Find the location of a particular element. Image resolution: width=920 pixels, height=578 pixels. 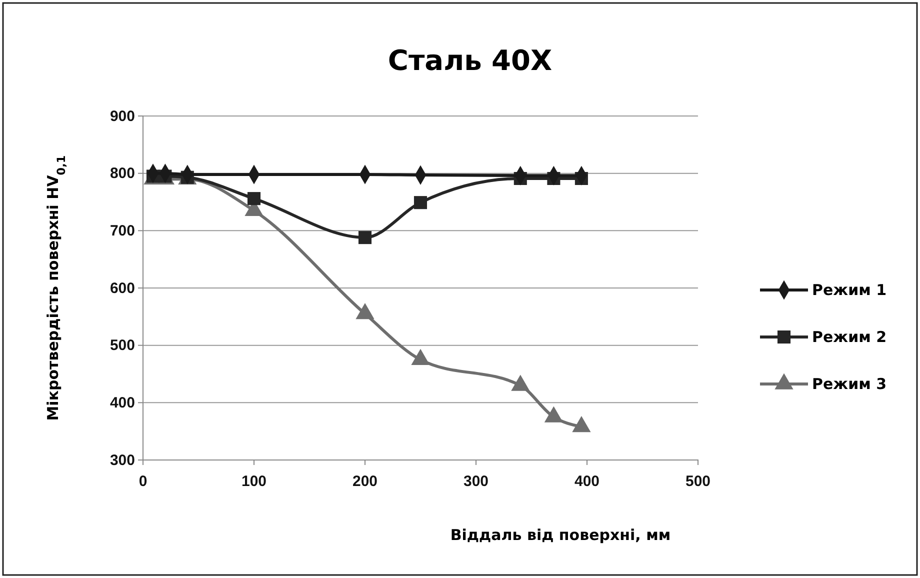

x-tick-label: 0 is located at coordinates (143, 481).